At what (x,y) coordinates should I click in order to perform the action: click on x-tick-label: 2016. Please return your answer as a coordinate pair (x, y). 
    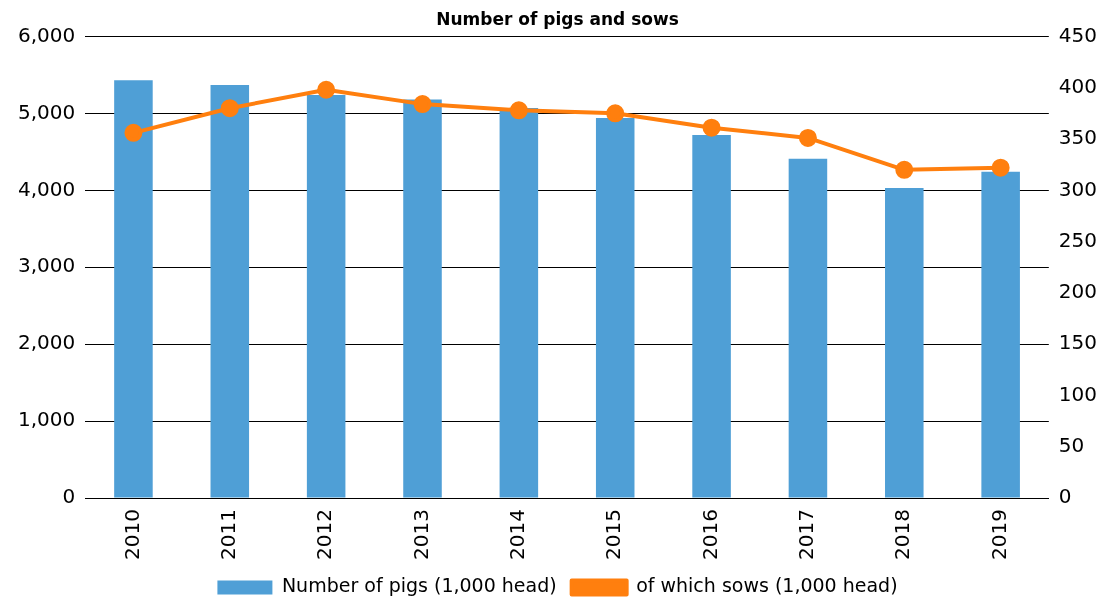
    Looking at the image, I should click on (709, 535).